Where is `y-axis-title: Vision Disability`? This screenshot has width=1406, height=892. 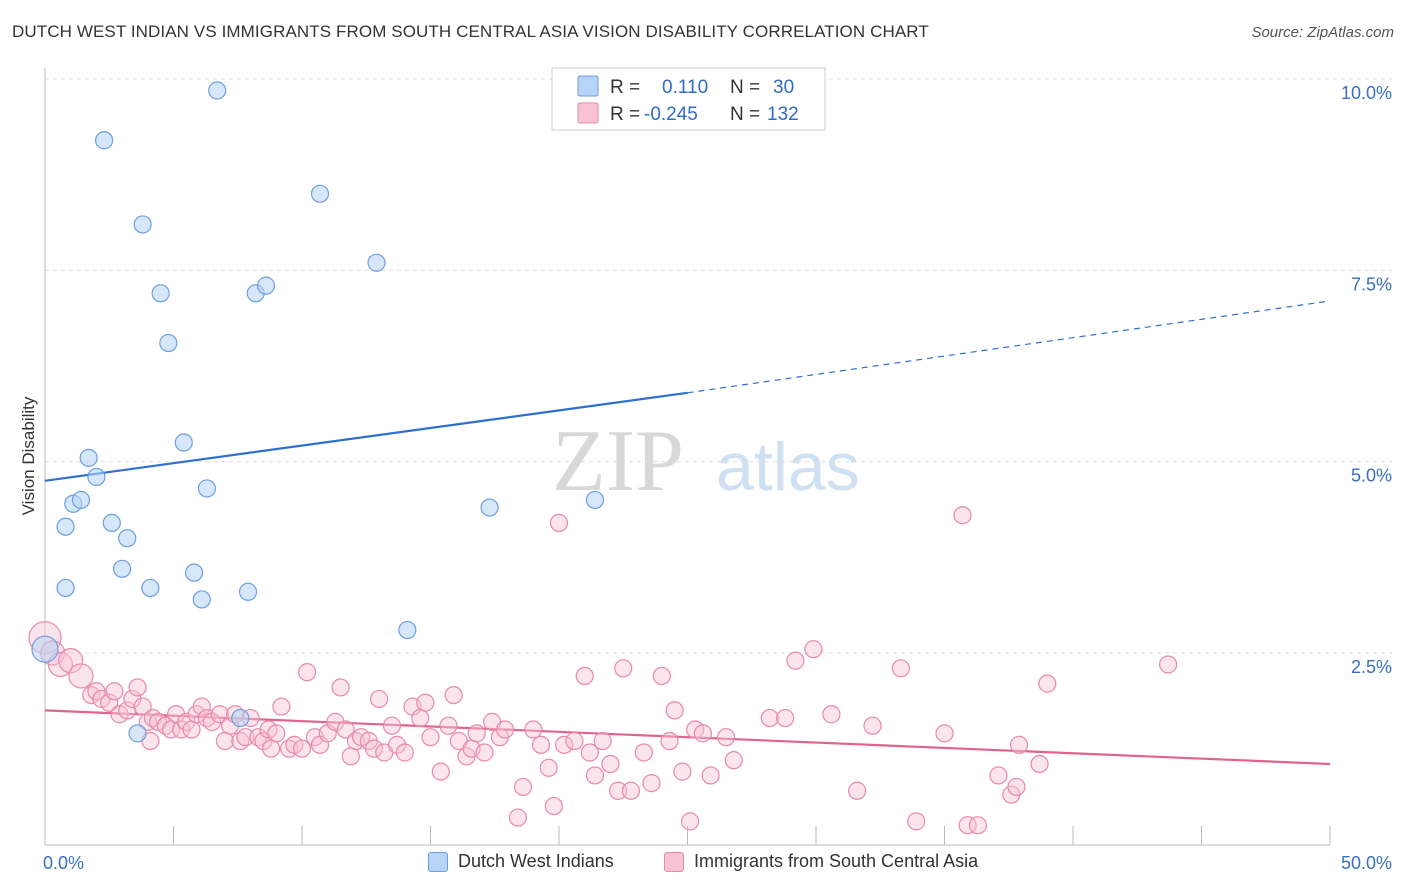
y-axis-title: Vision Disability is located at coordinates (28, 455).